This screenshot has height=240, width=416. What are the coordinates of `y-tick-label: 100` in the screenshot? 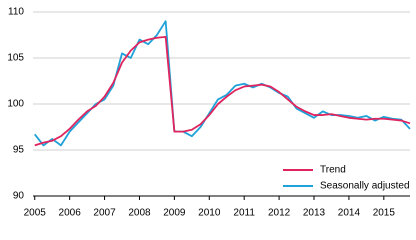 It's located at (15, 104).